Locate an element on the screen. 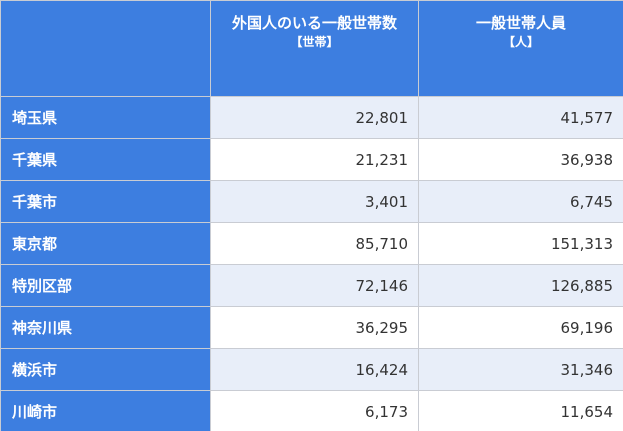  region-cell: 東京都 is located at coordinates (105, 243).